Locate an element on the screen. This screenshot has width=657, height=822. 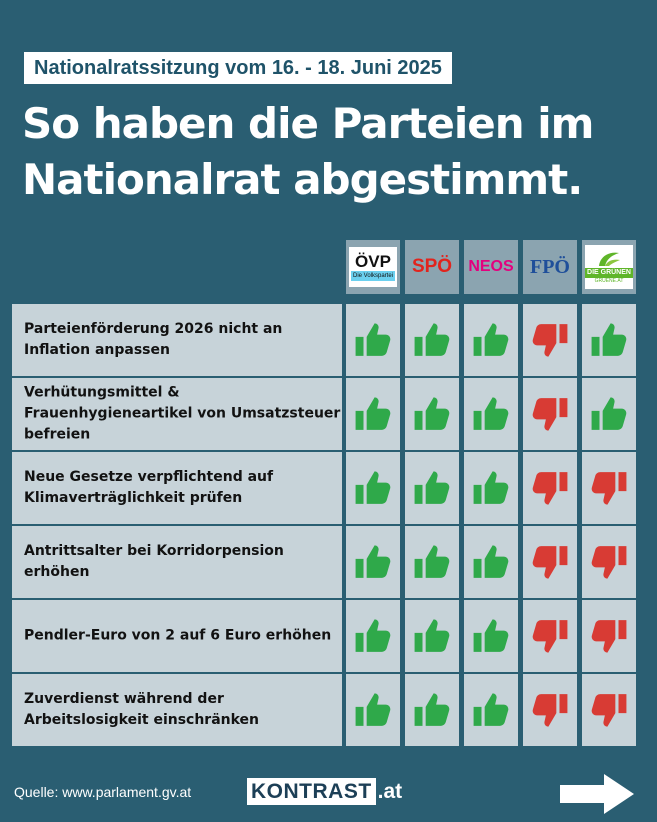
party-logo-gruene: DIE GRÜNEN GRUENE.AT is located at coordinates (609, 267).